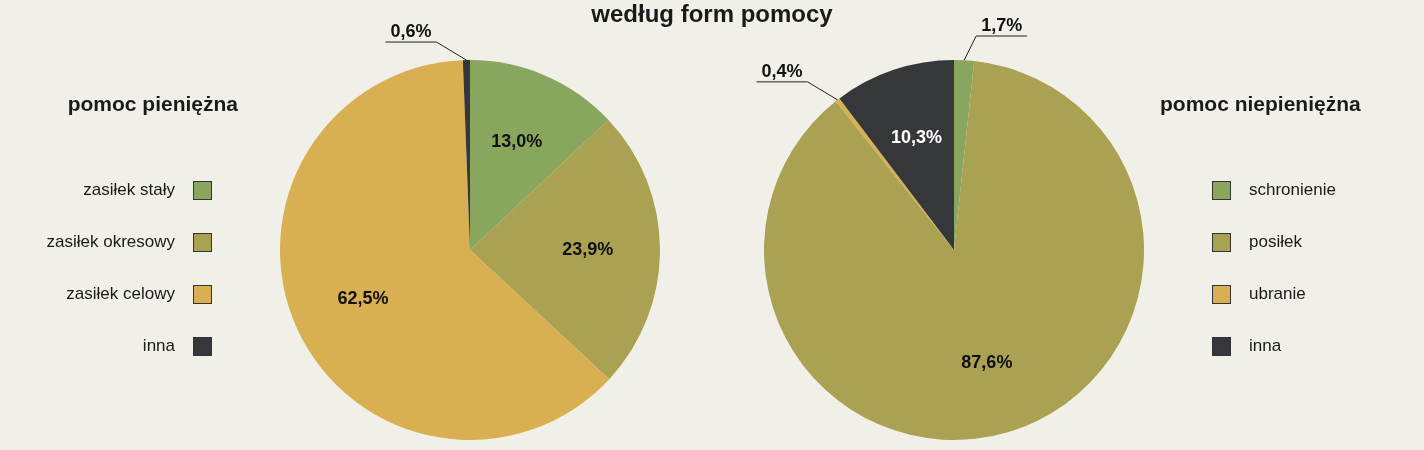  Describe the element at coordinates (517, 140) in the screenshot. I see `data-label: 13,0%` at that location.